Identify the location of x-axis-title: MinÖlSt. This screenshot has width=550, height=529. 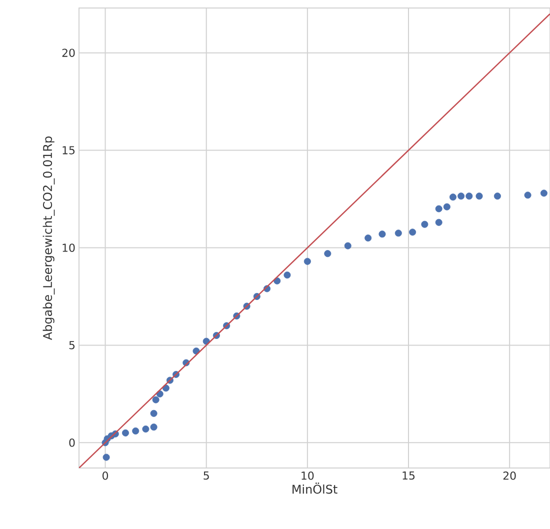
(315, 488).